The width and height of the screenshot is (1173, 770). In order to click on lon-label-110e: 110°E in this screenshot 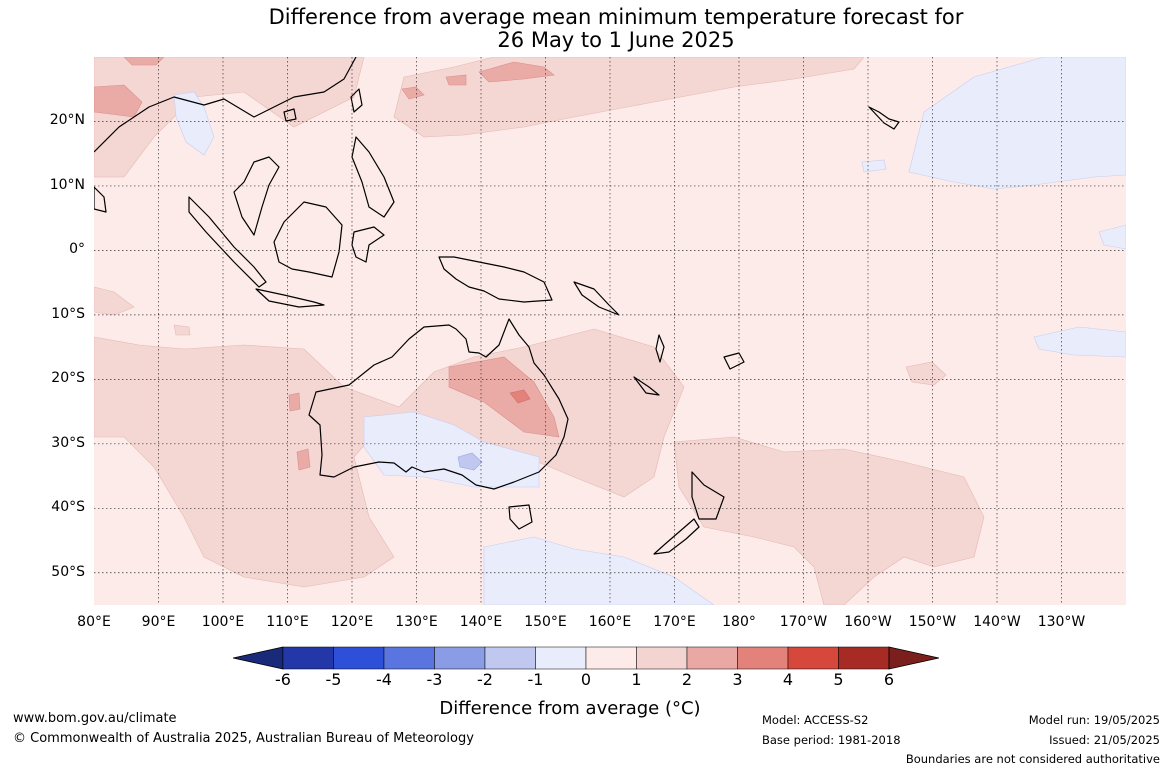, I will do `click(287, 622)`.